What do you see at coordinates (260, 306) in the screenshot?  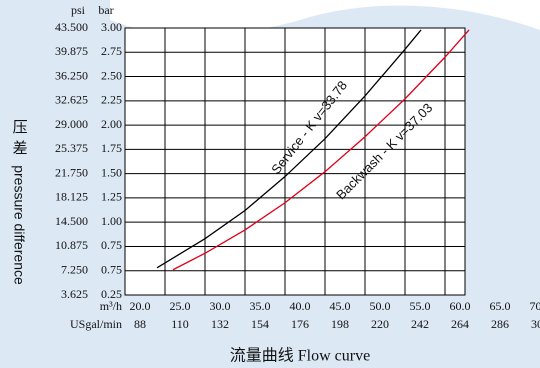 I see `x-tick-label: 35.0` at bounding box center [260, 306].